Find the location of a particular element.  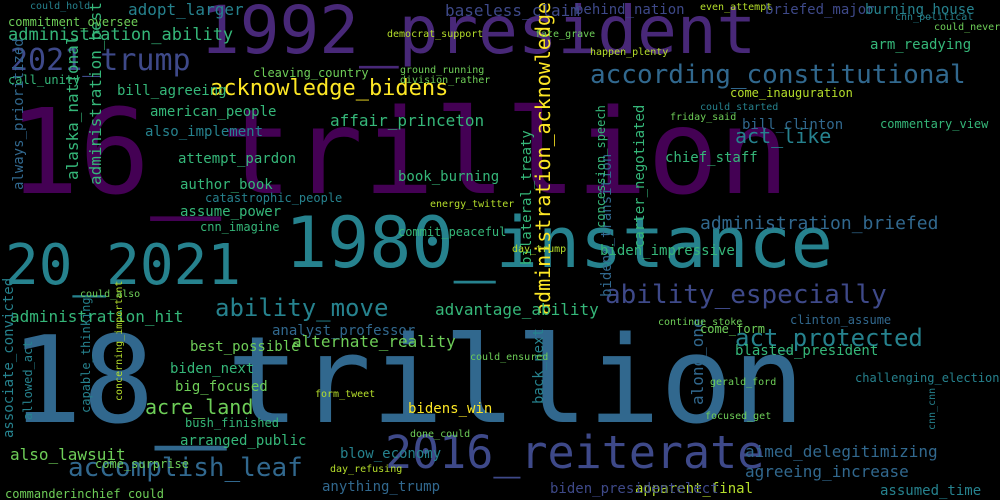

cloud-word: accomplish_leaf is located at coordinates (185, 468).